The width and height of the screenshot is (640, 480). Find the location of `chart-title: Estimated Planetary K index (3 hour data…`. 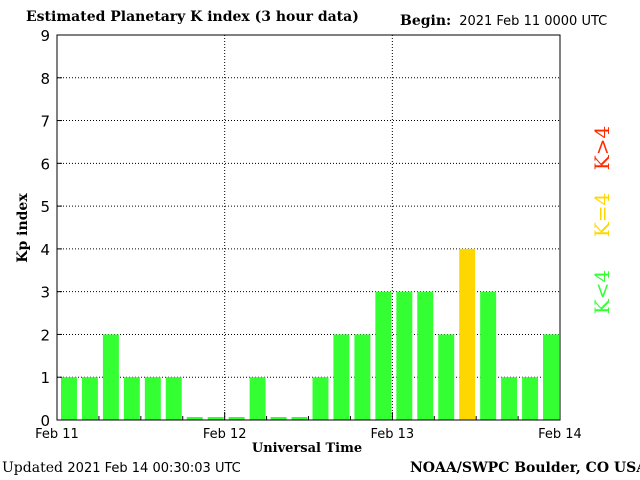

chart-title: Estimated Planetary K index (3 hour data… is located at coordinates (192, 17).